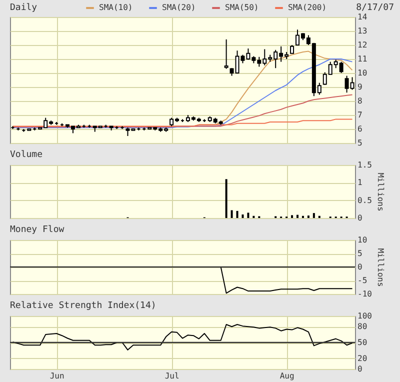 This screenshot has height=382, width=400. I want to click on x-tick-label: Aug, so click(287, 376).